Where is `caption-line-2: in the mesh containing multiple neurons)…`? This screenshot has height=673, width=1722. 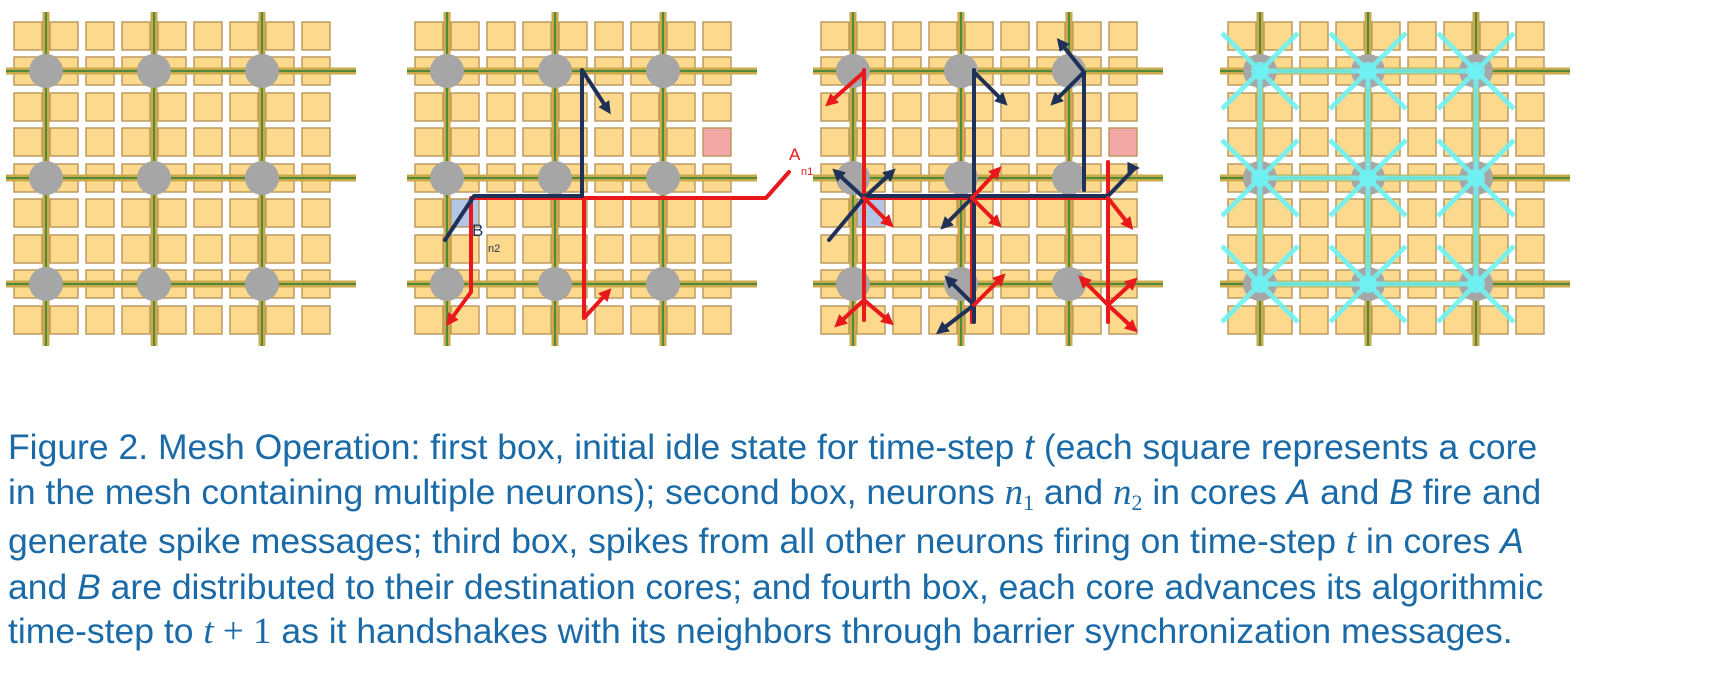 caption-line-2: in the mesh containing multiple neurons)… is located at coordinates (861, 495).